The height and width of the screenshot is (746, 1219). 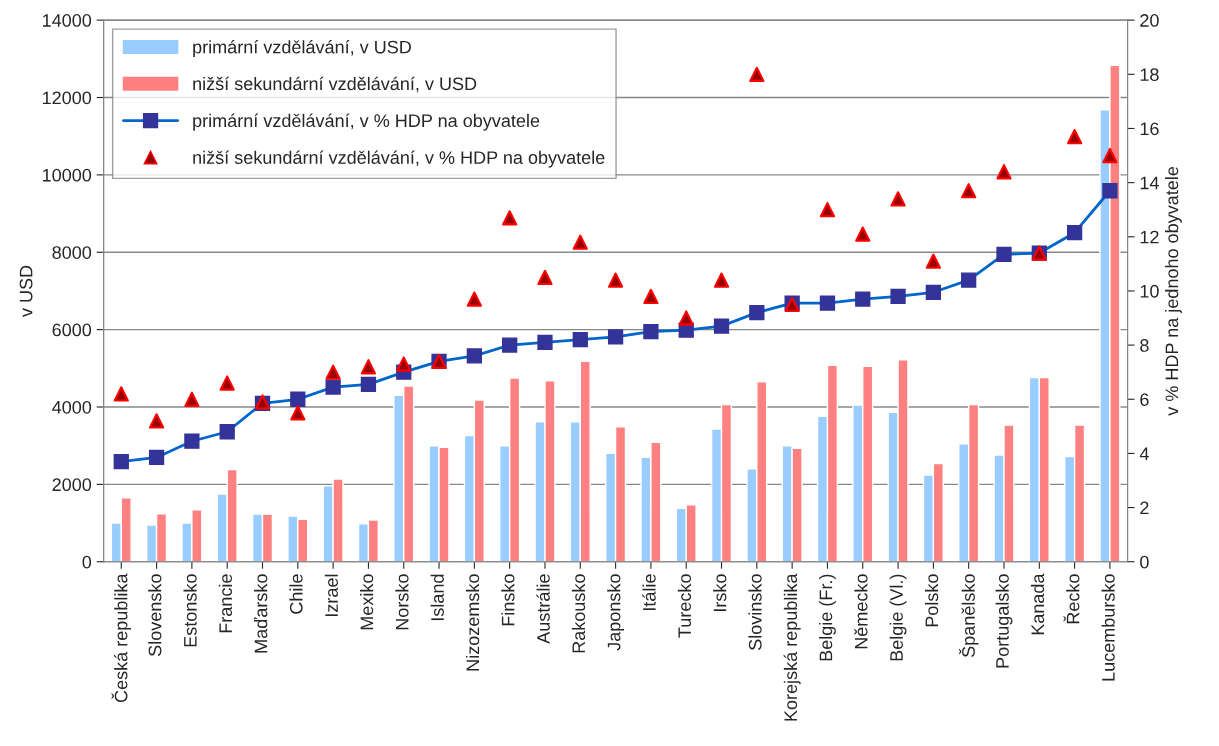 What do you see at coordinates (296, 594) in the screenshot?
I see `x-tick-label: Chile` at bounding box center [296, 594].